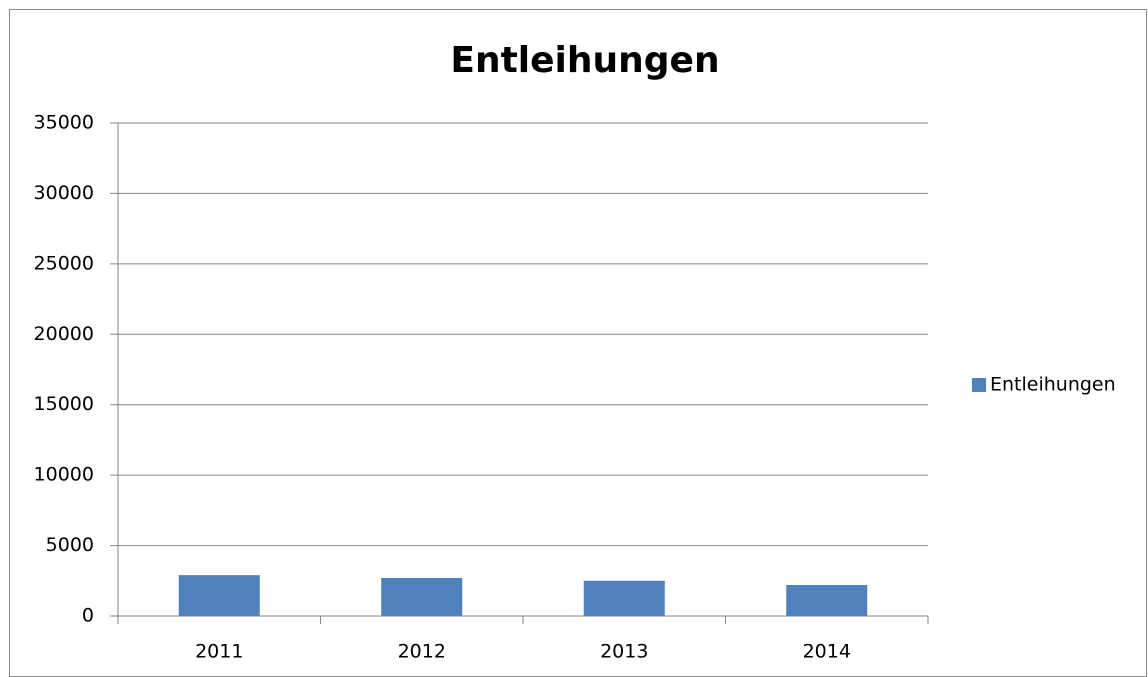 The height and width of the screenshot is (677, 1148). I want to click on y-tick-label: 0, so click(88, 616).